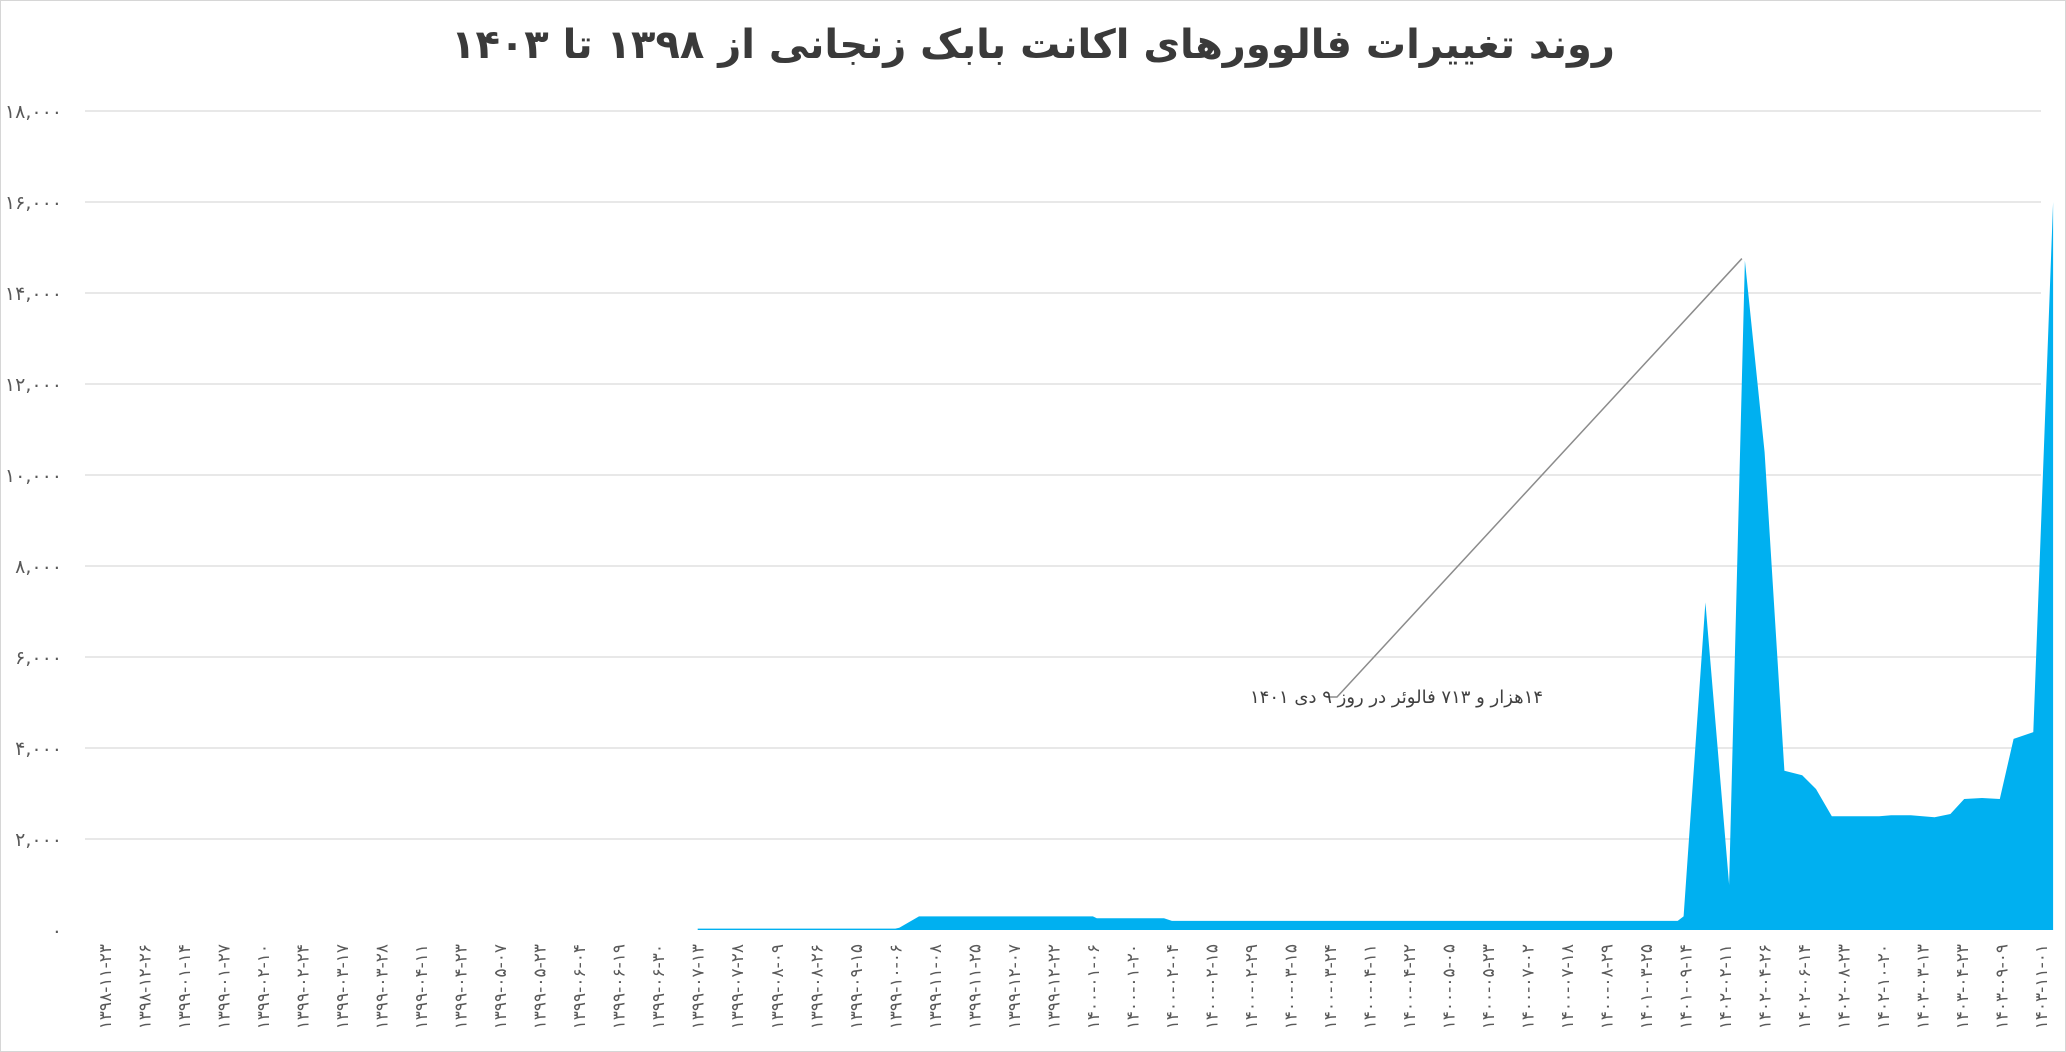  What do you see at coordinates (857, 986) in the screenshot?
I see `x-tick-label: ۱۳۹۹-۰۹-۱۵` at bounding box center [857, 986].